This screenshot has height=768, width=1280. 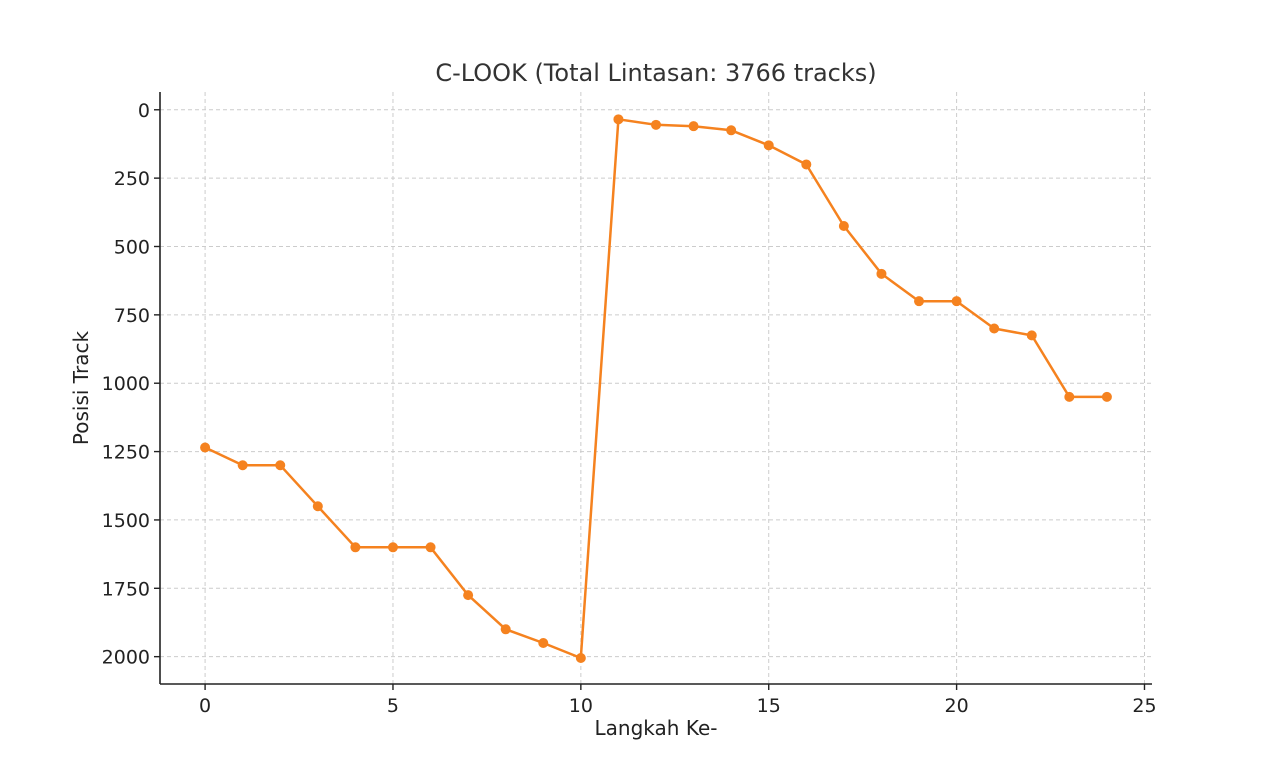 What do you see at coordinates (205, 706) in the screenshot?
I see `x-tick-label: 0` at bounding box center [205, 706].